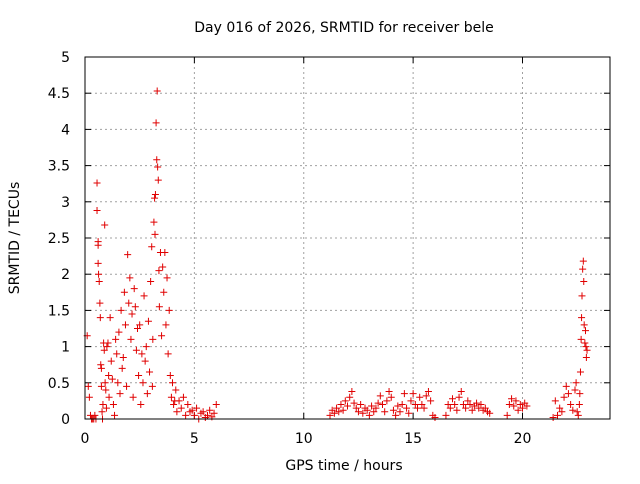 This screenshot has width=640, height=484. Describe the element at coordinates (65, 420) in the screenshot. I see `y-tick-label: 0` at that location.